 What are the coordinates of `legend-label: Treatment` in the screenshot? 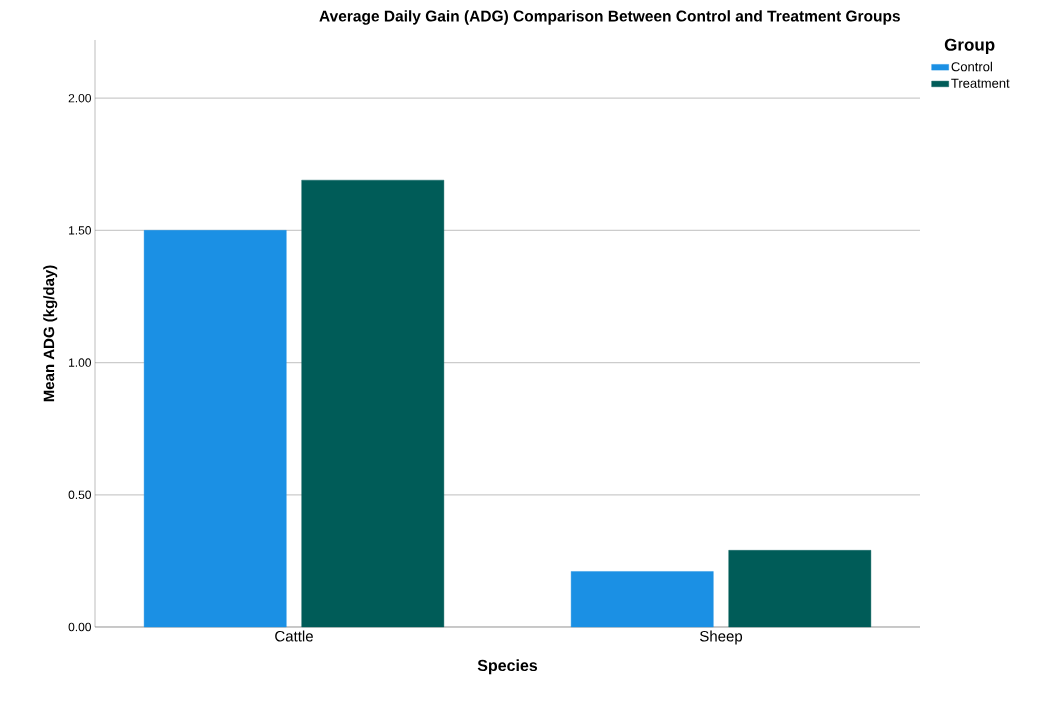 It's located at (980, 83).